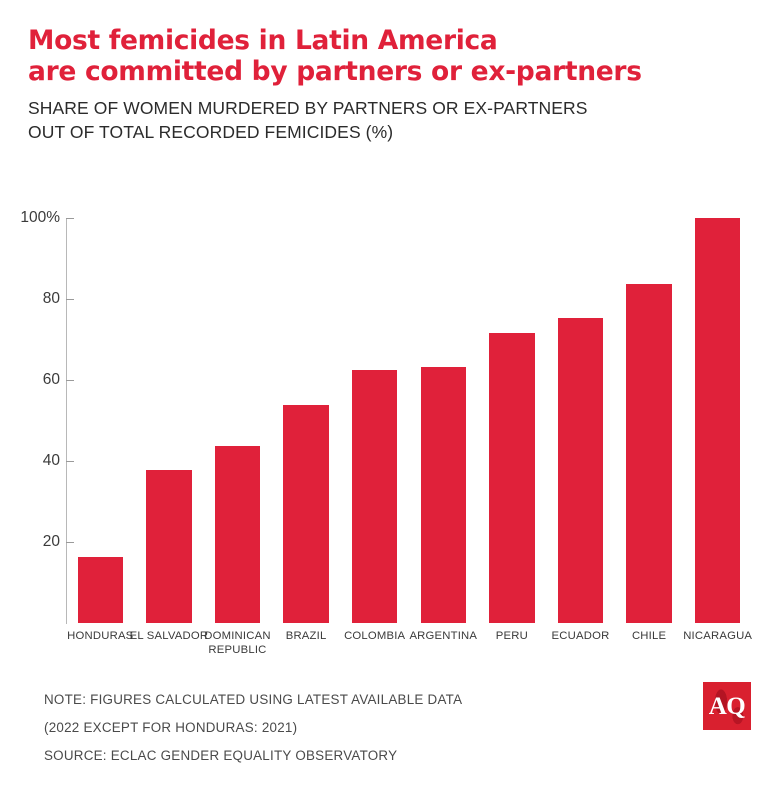 The width and height of the screenshot is (768, 792). I want to click on x-axis-label-line: BRAZIL, so click(306, 636).